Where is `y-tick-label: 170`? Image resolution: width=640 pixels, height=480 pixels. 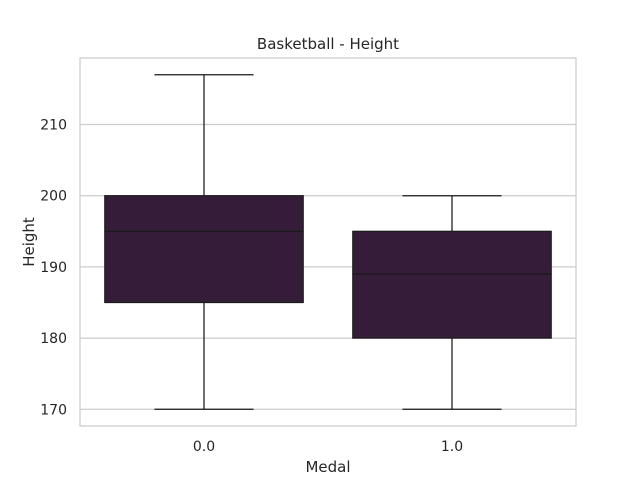 y-tick-label: 170 is located at coordinates (53, 410).